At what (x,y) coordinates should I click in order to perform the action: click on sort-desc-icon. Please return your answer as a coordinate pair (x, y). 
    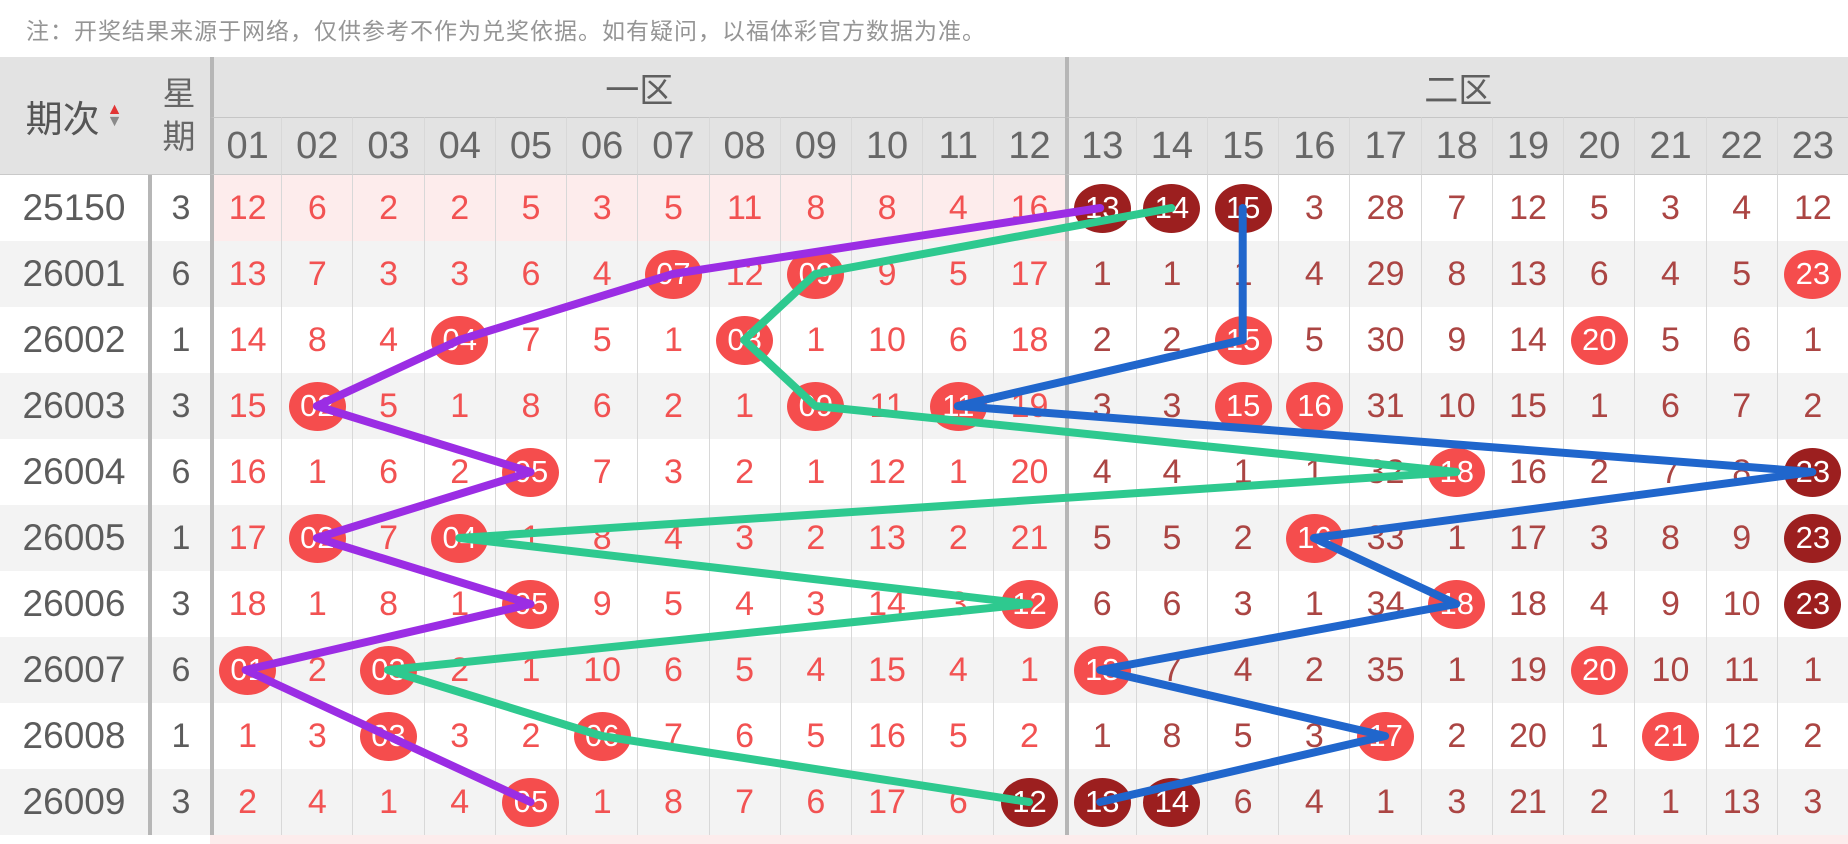
    Looking at the image, I should click on (115, 122).